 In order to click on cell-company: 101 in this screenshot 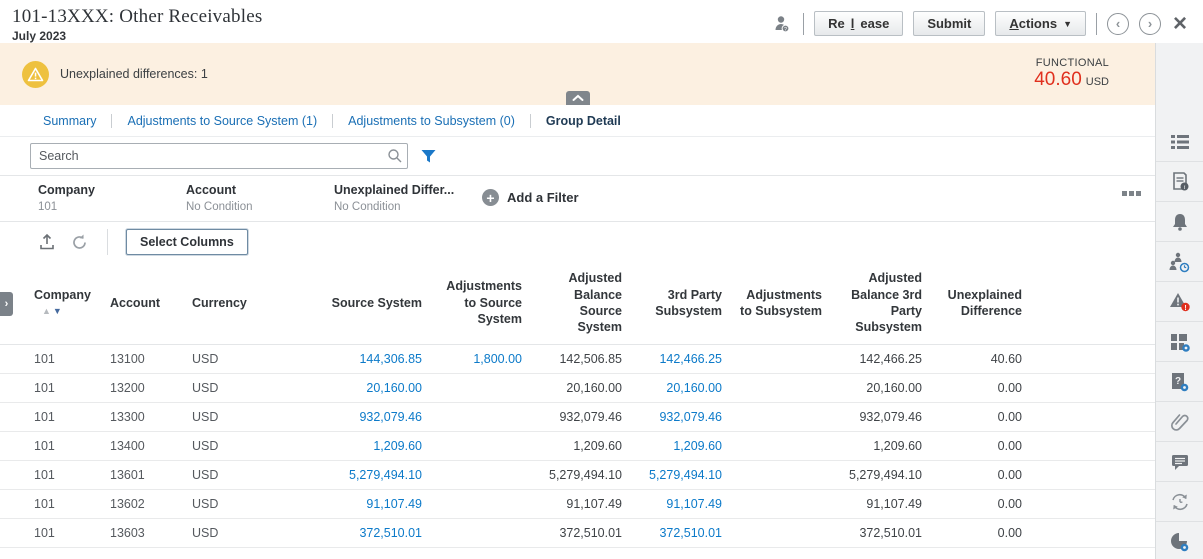, I will do `click(64, 533)`.